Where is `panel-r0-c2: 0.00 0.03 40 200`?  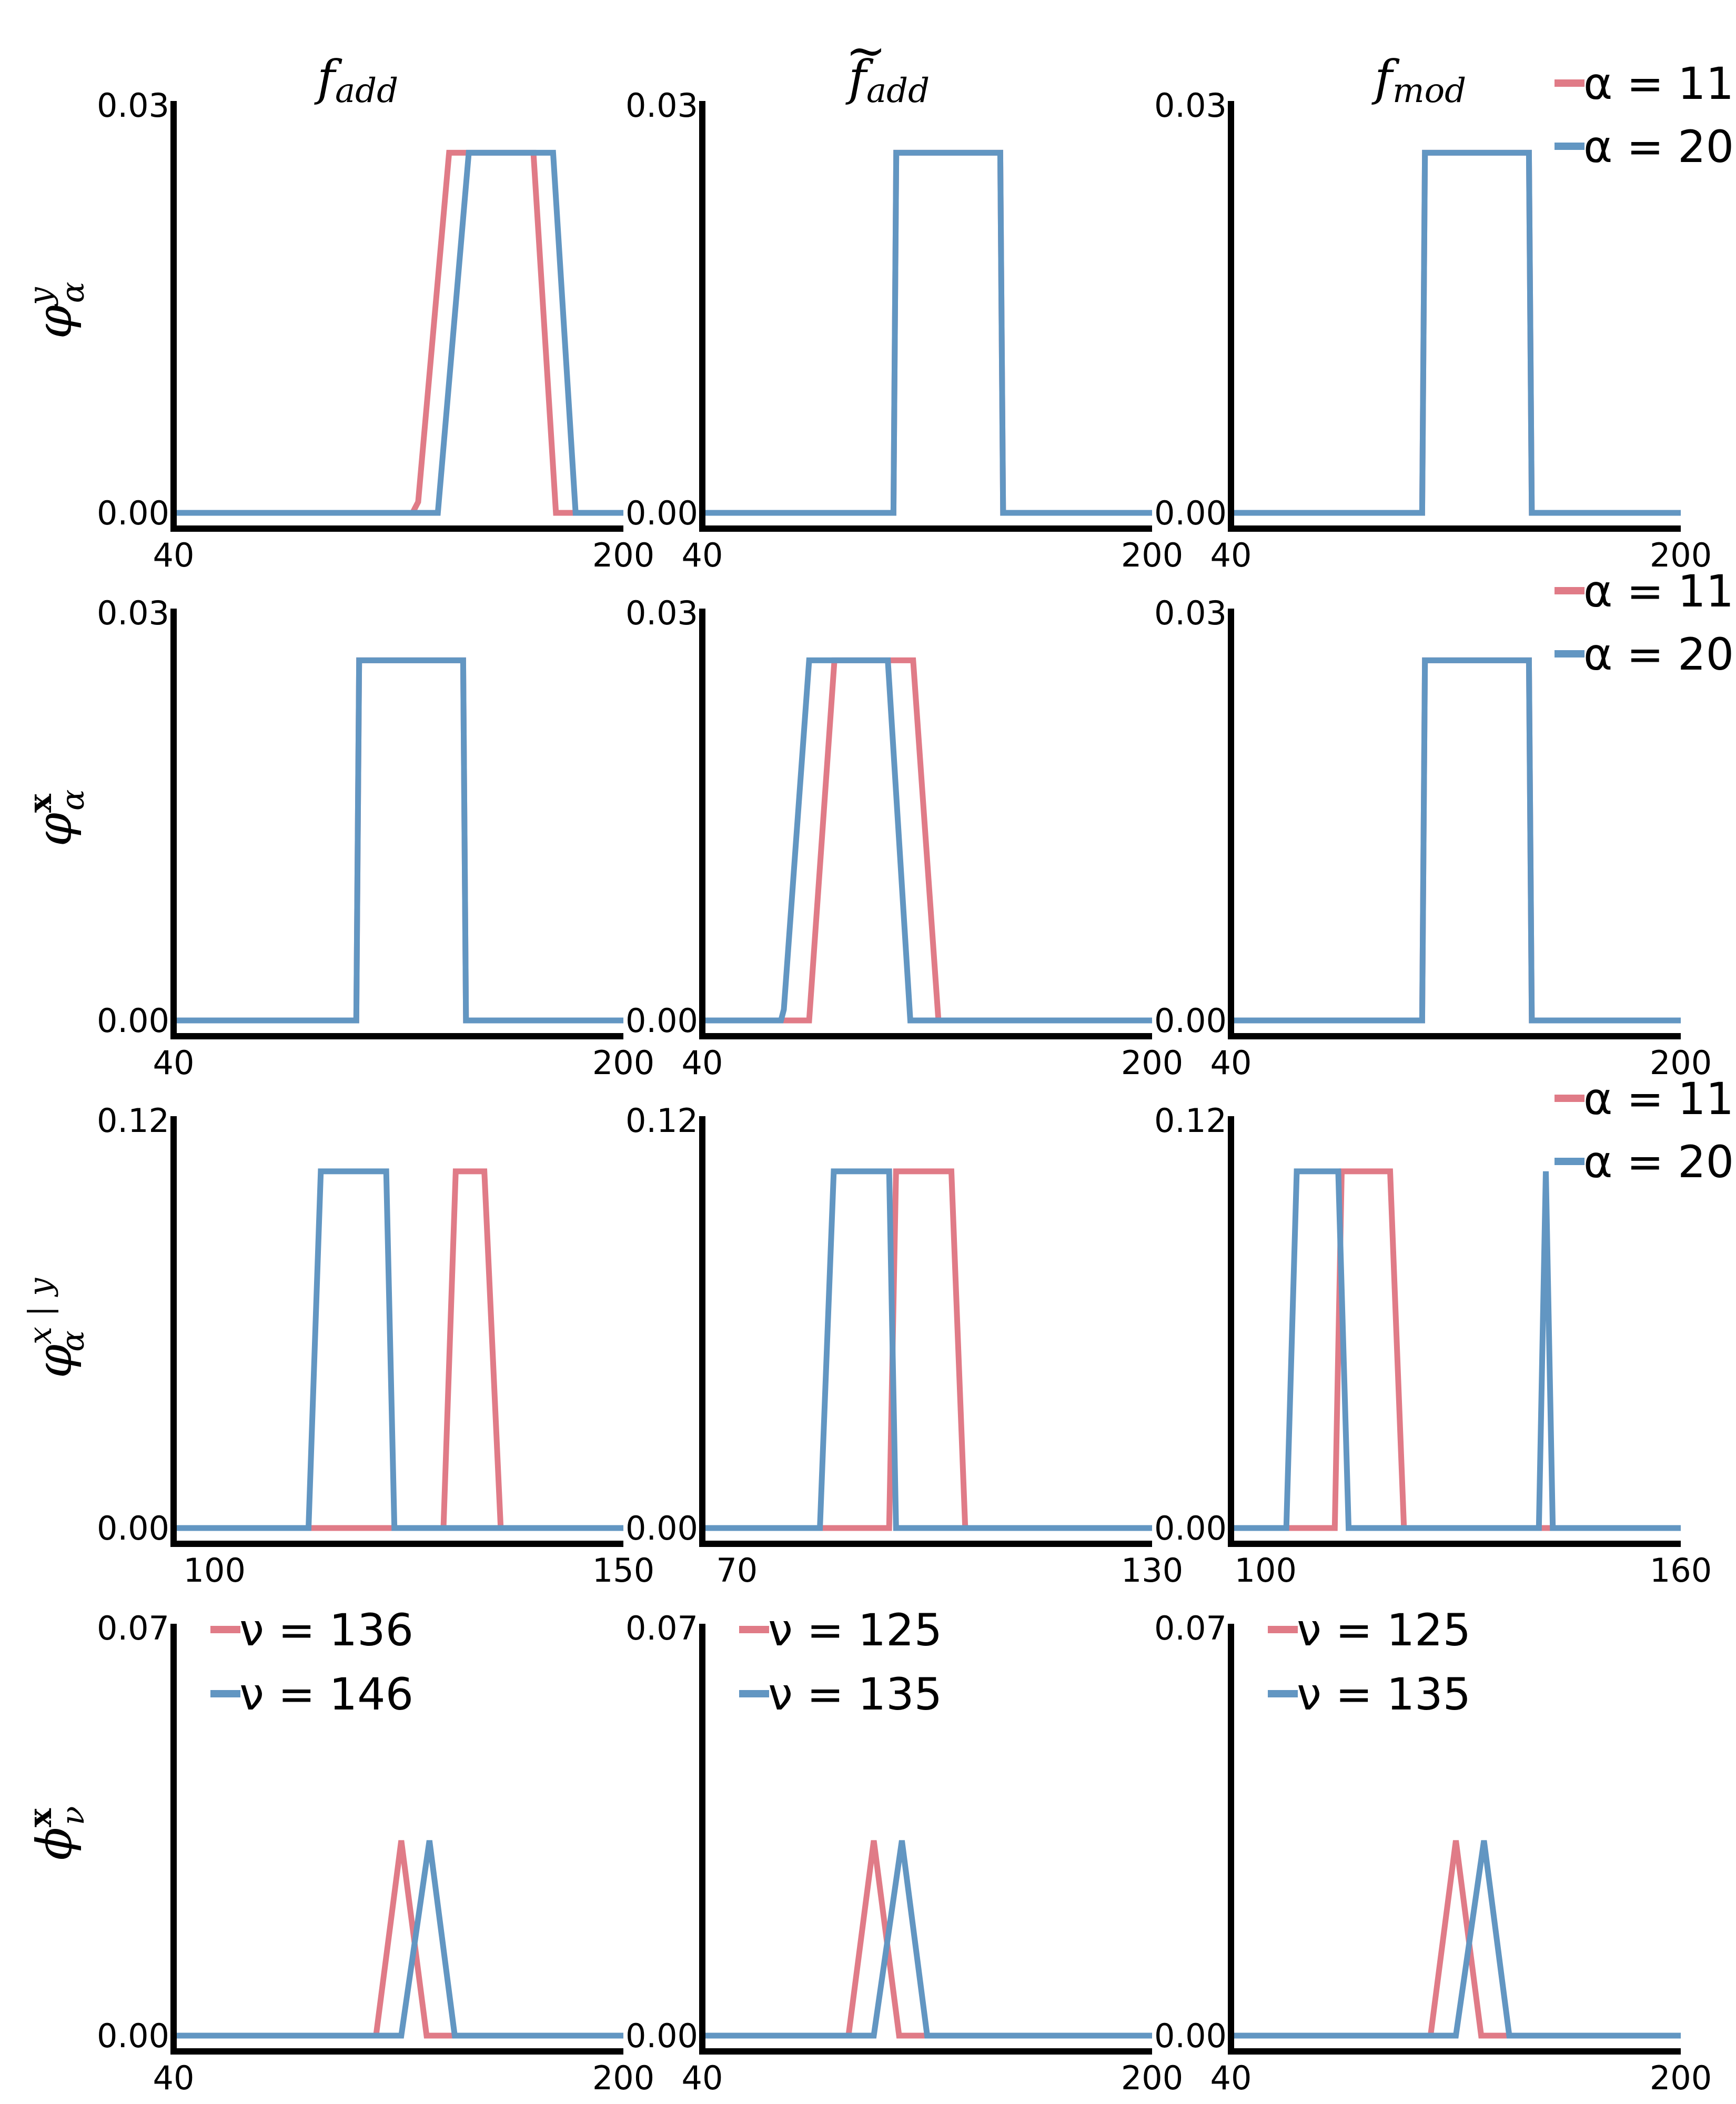 panel-r0-c2: 0.00 0.03 40 200 is located at coordinates (1433, 330).